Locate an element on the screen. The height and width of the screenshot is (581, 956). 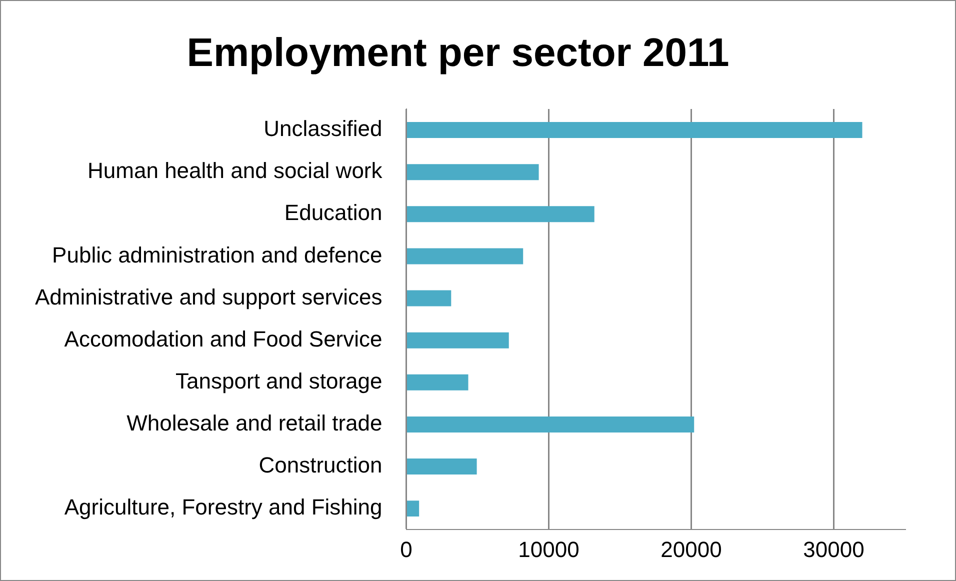
y-tick-label: Wholesale and retail trade is located at coordinates (254, 423).